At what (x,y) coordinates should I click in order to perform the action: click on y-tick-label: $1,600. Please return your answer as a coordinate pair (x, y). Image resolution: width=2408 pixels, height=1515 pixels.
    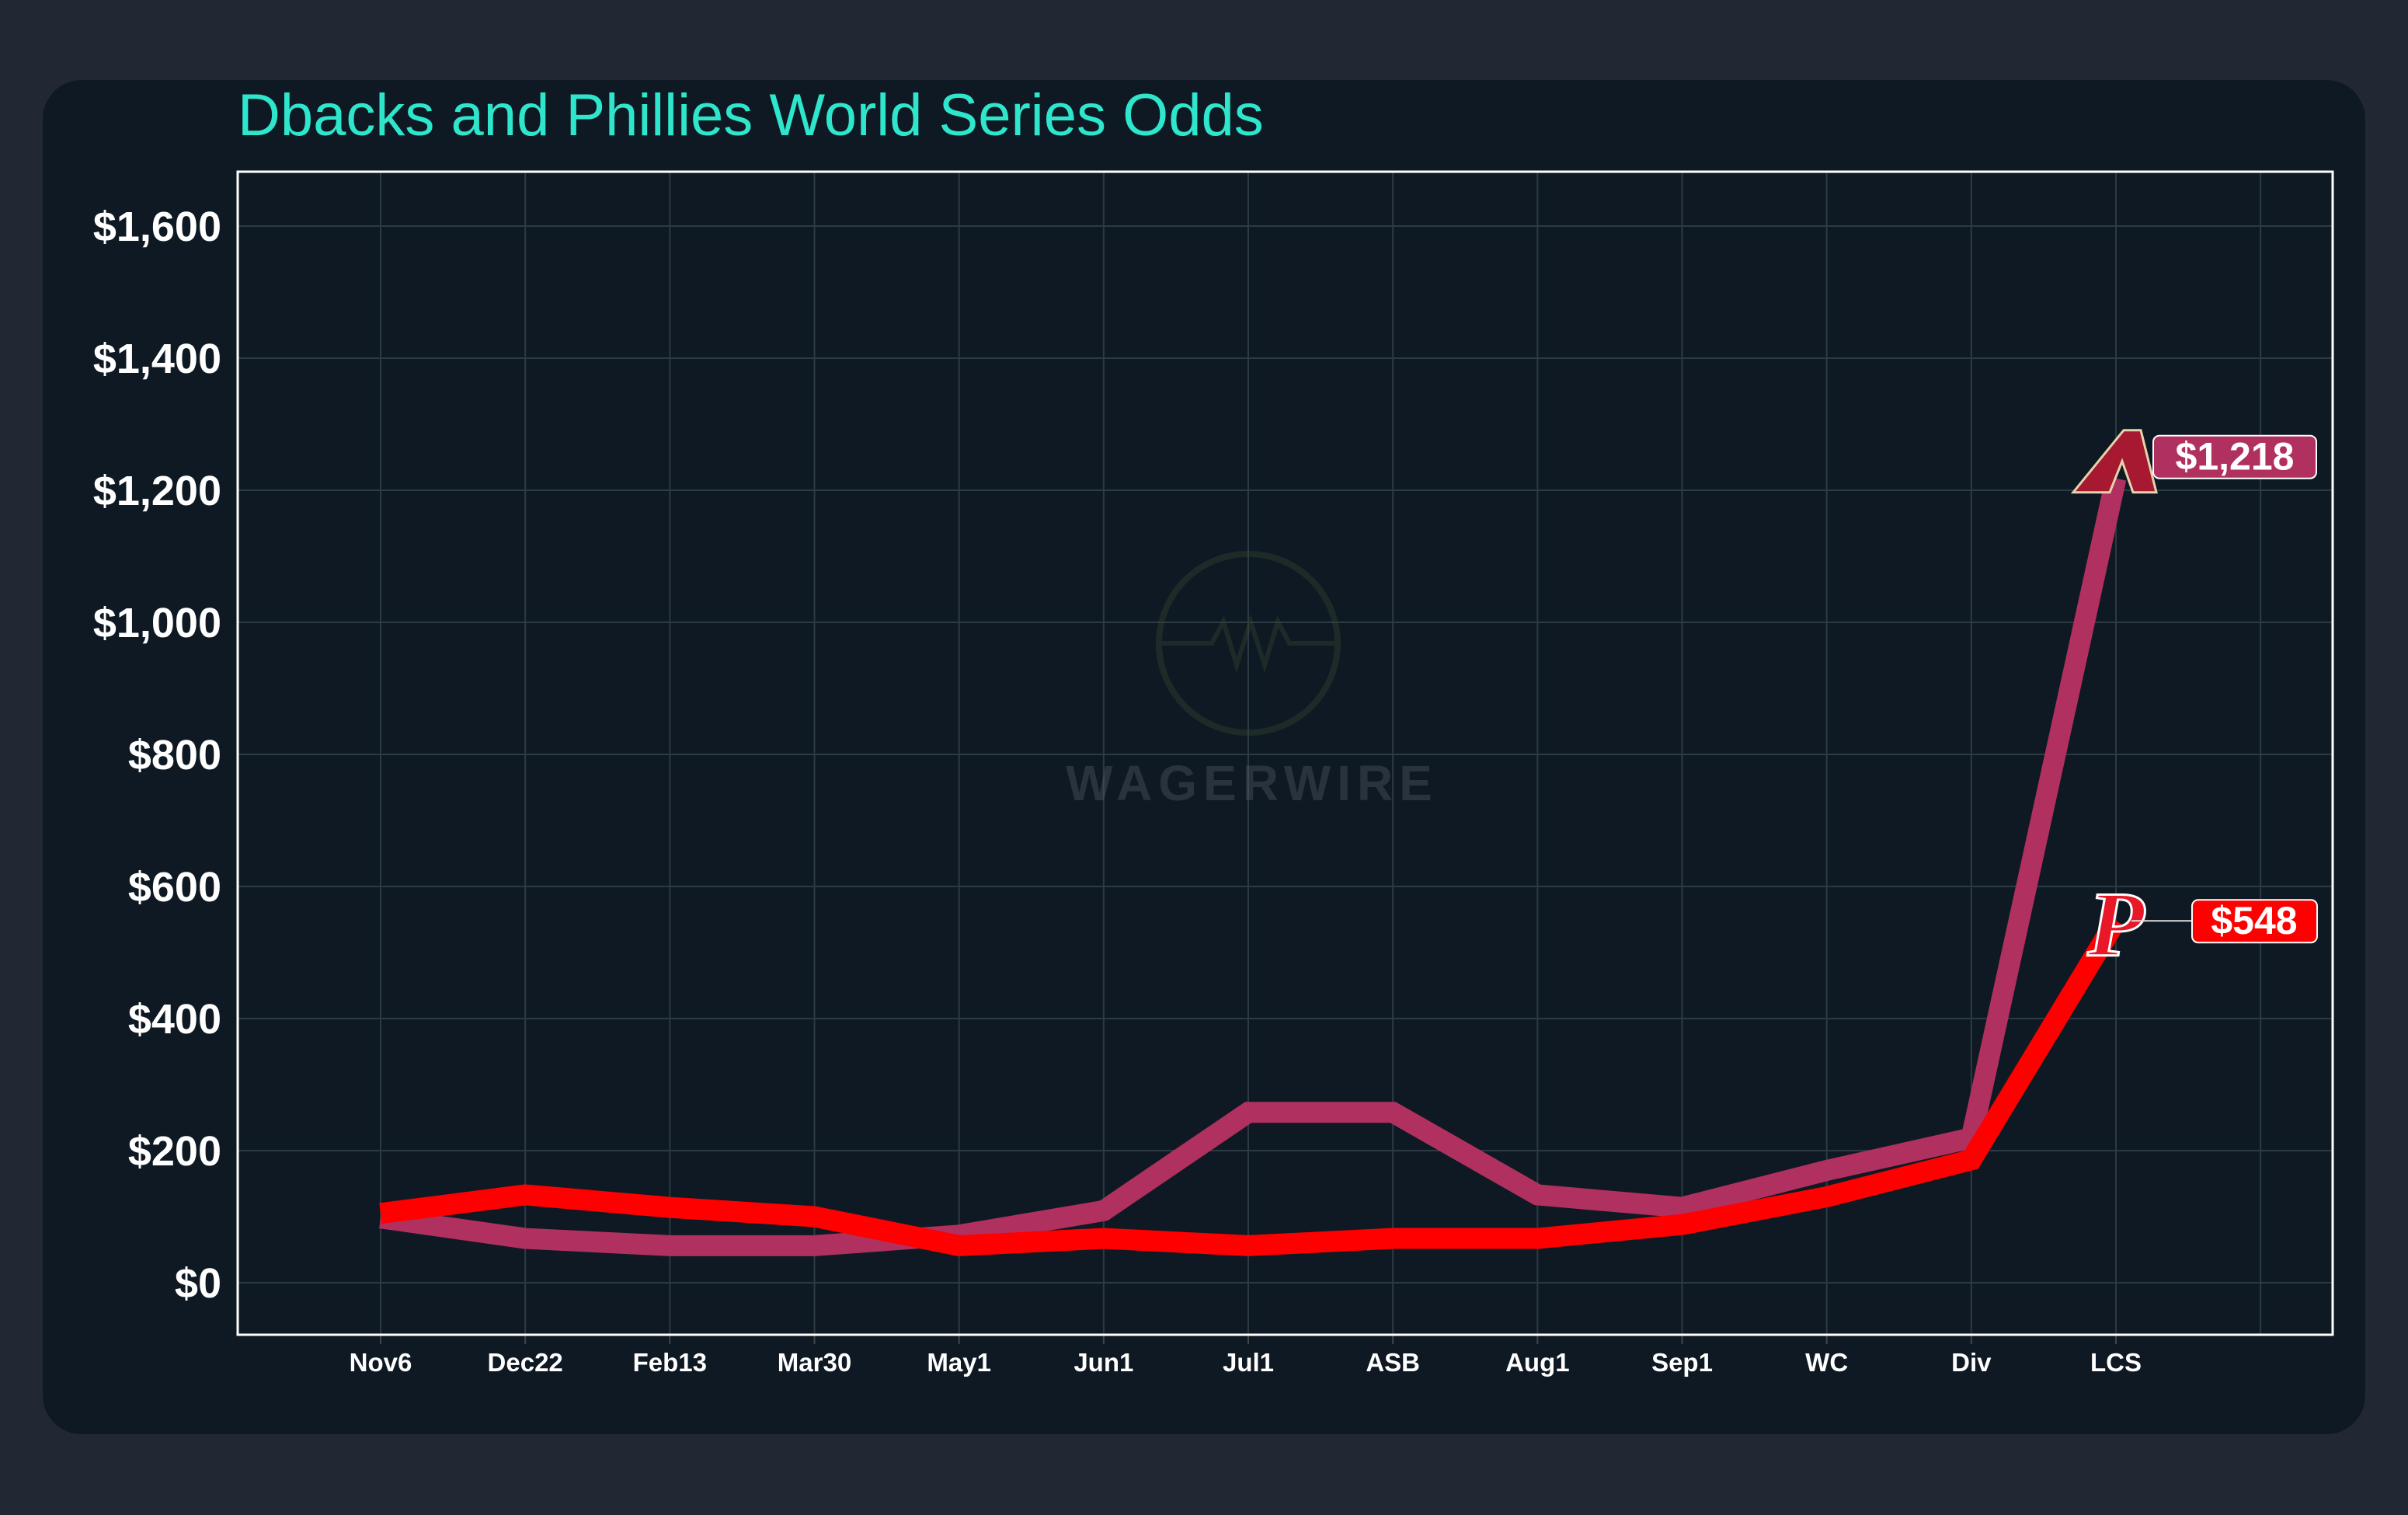
    Looking at the image, I should click on (157, 227).